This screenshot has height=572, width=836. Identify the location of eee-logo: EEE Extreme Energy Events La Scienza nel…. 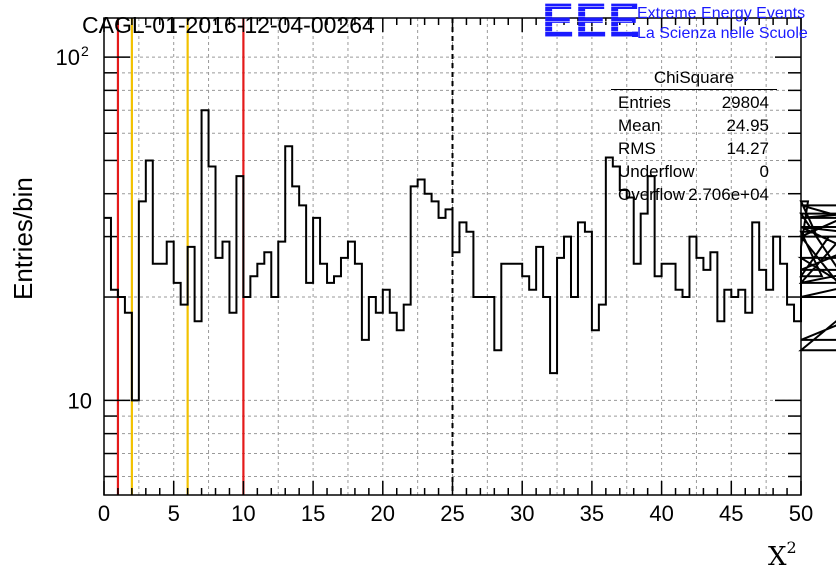
(687, 25).